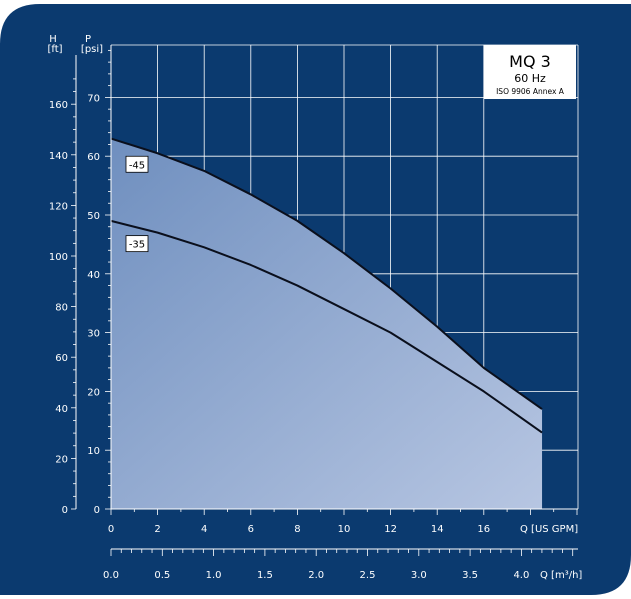  What do you see at coordinates (157, 529) in the screenshot?
I see `x-gpm-tick-label: 2` at bounding box center [157, 529].